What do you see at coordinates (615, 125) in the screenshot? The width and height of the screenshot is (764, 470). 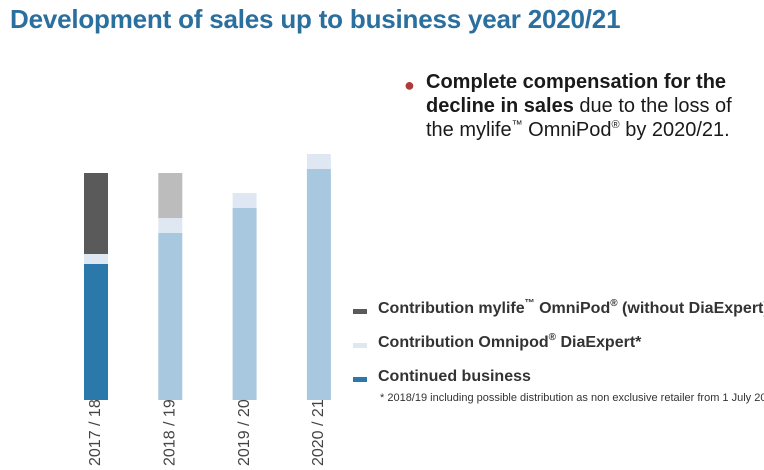 I see `registered-mark: ®` at bounding box center [615, 125].